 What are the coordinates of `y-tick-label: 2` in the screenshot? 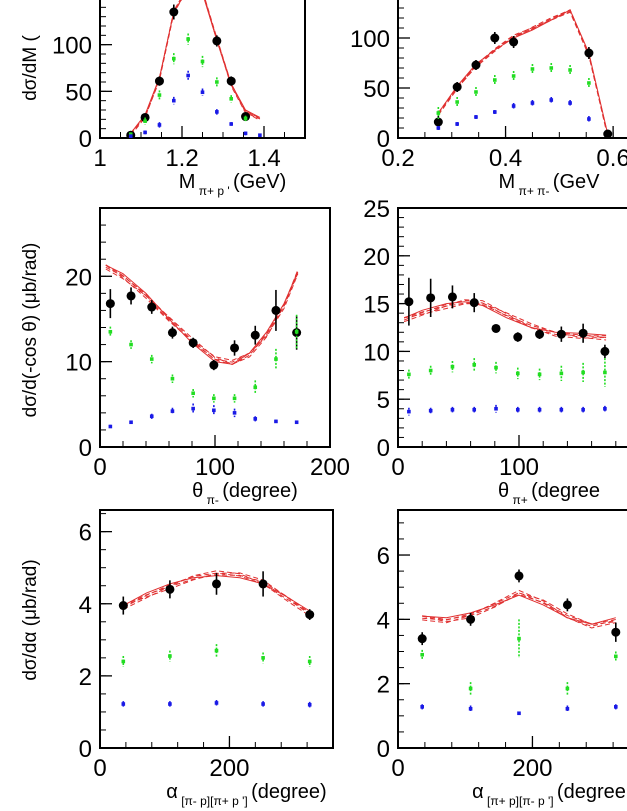 It's located at (383, 685).